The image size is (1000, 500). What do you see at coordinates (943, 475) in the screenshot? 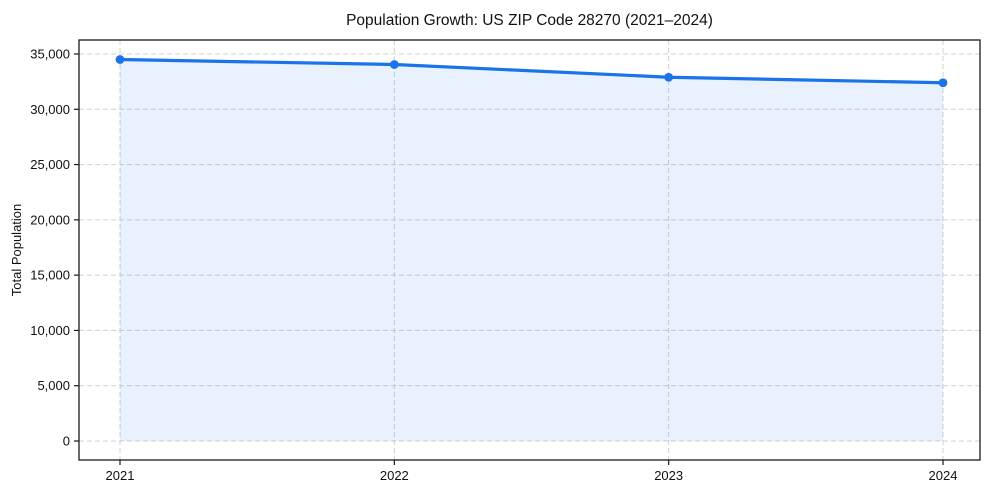
I see `x-tick-label: 2024` at bounding box center [943, 475].